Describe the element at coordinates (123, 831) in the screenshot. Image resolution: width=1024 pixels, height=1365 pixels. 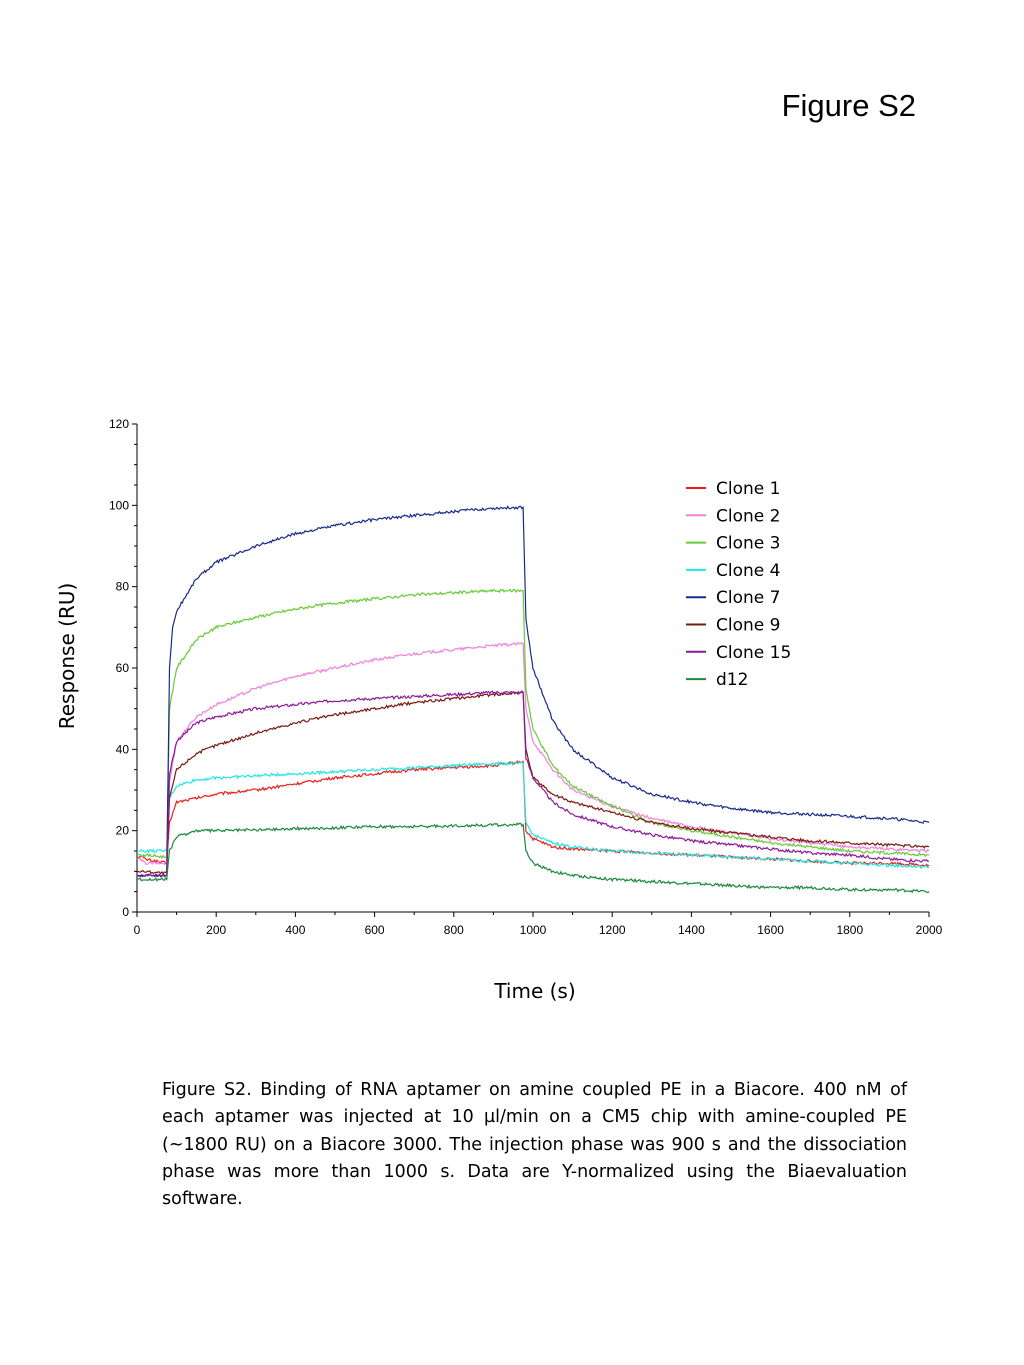
I see `y-tick-label: 20` at that location.